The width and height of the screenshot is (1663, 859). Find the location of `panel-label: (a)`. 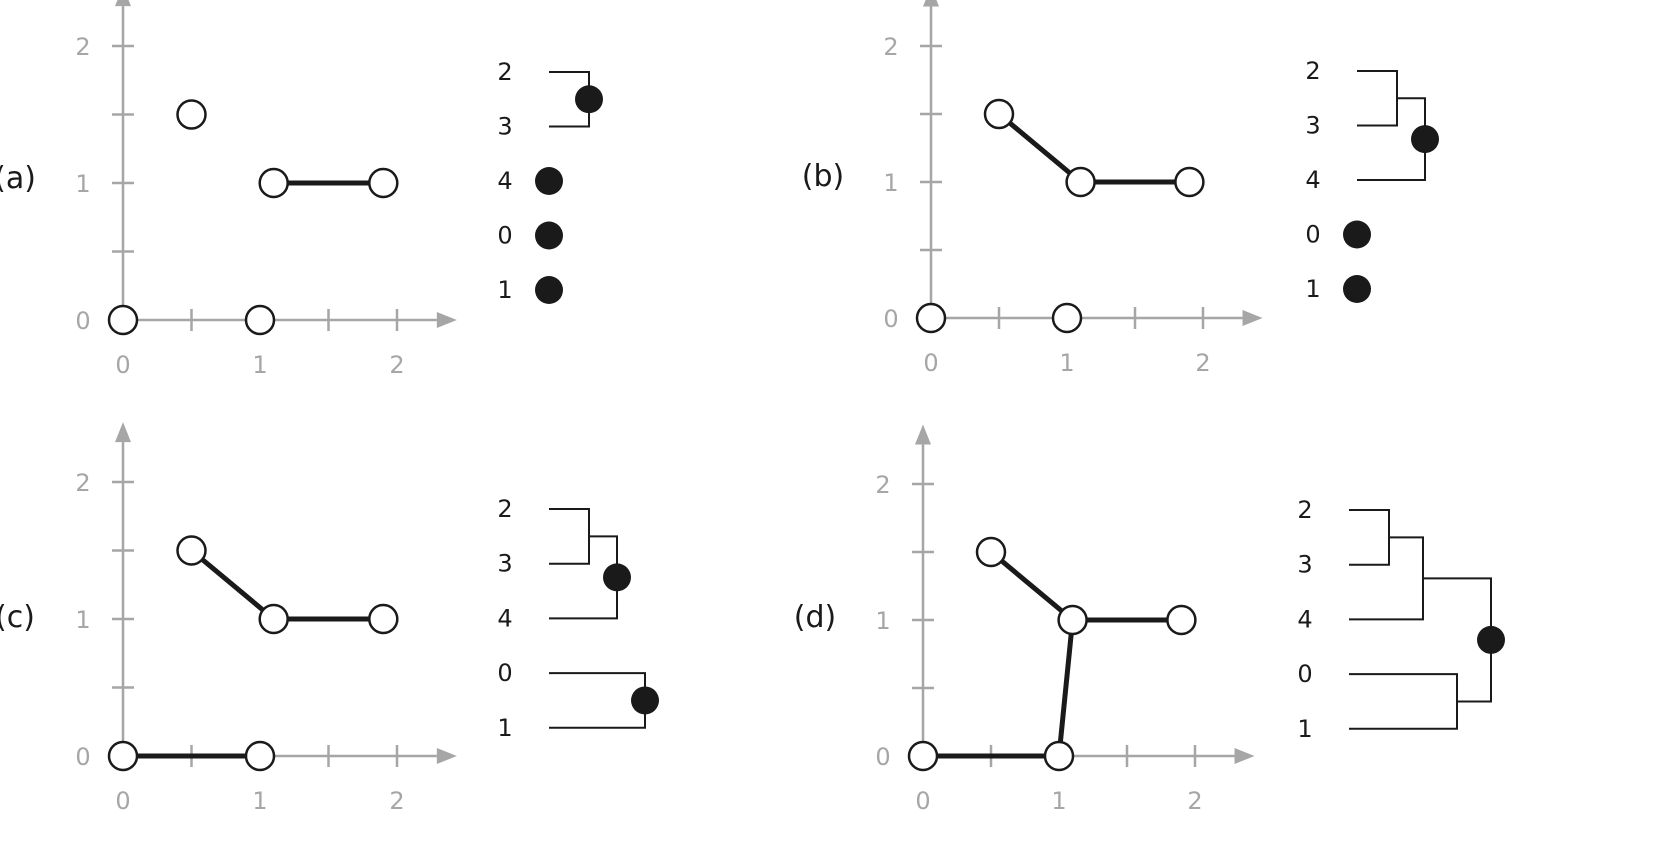

panel-label: (a) is located at coordinates (18, 178).